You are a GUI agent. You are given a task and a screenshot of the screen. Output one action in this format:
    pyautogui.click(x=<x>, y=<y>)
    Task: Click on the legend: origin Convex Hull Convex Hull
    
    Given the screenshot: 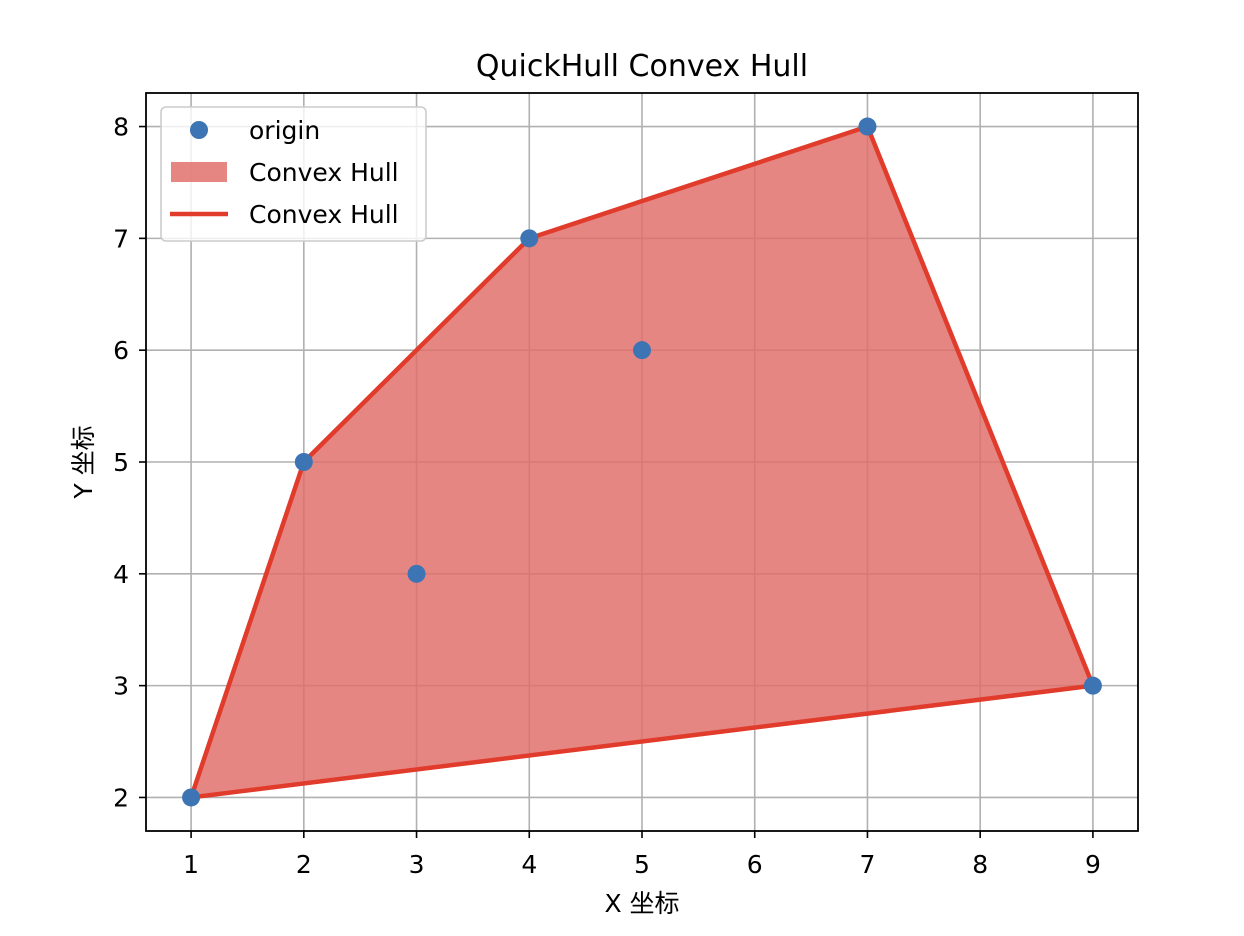 What is the action you would take?
    pyautogui.click(x=293, y=174)
    